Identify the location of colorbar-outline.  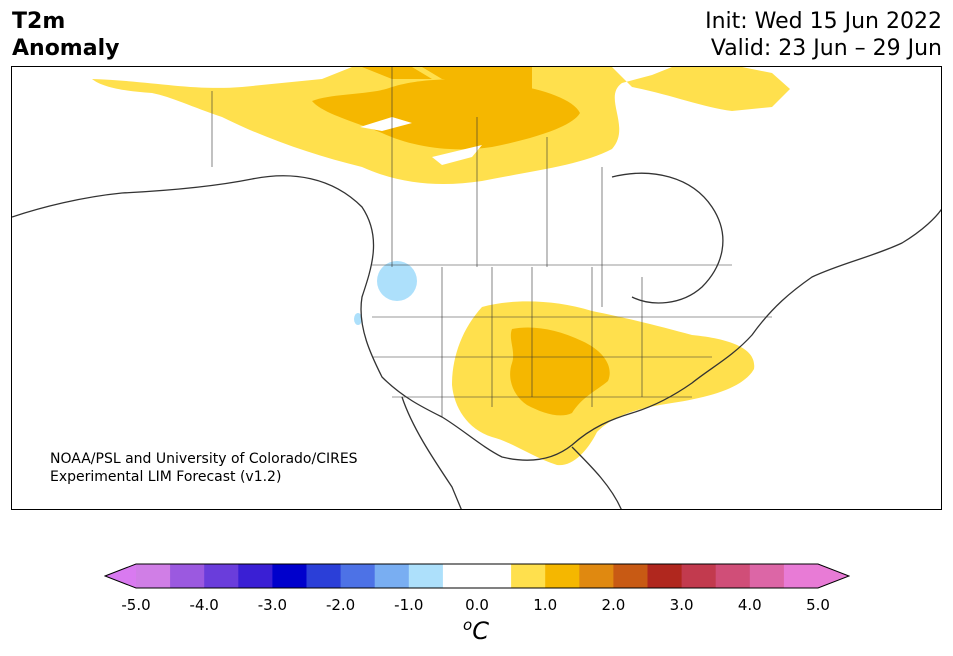
(477, 576).